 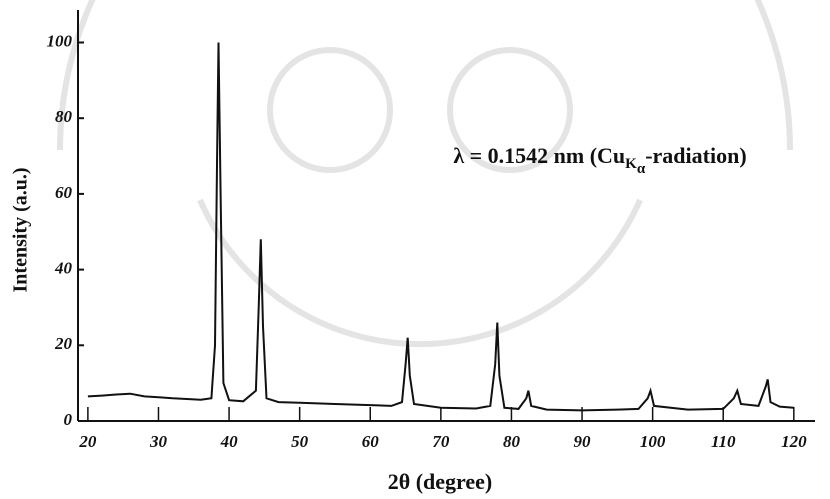 What do you see at coordinates (300, 441) in the screenshot?
I see `x-tick-label: 50` at bounding box center [300, 441].